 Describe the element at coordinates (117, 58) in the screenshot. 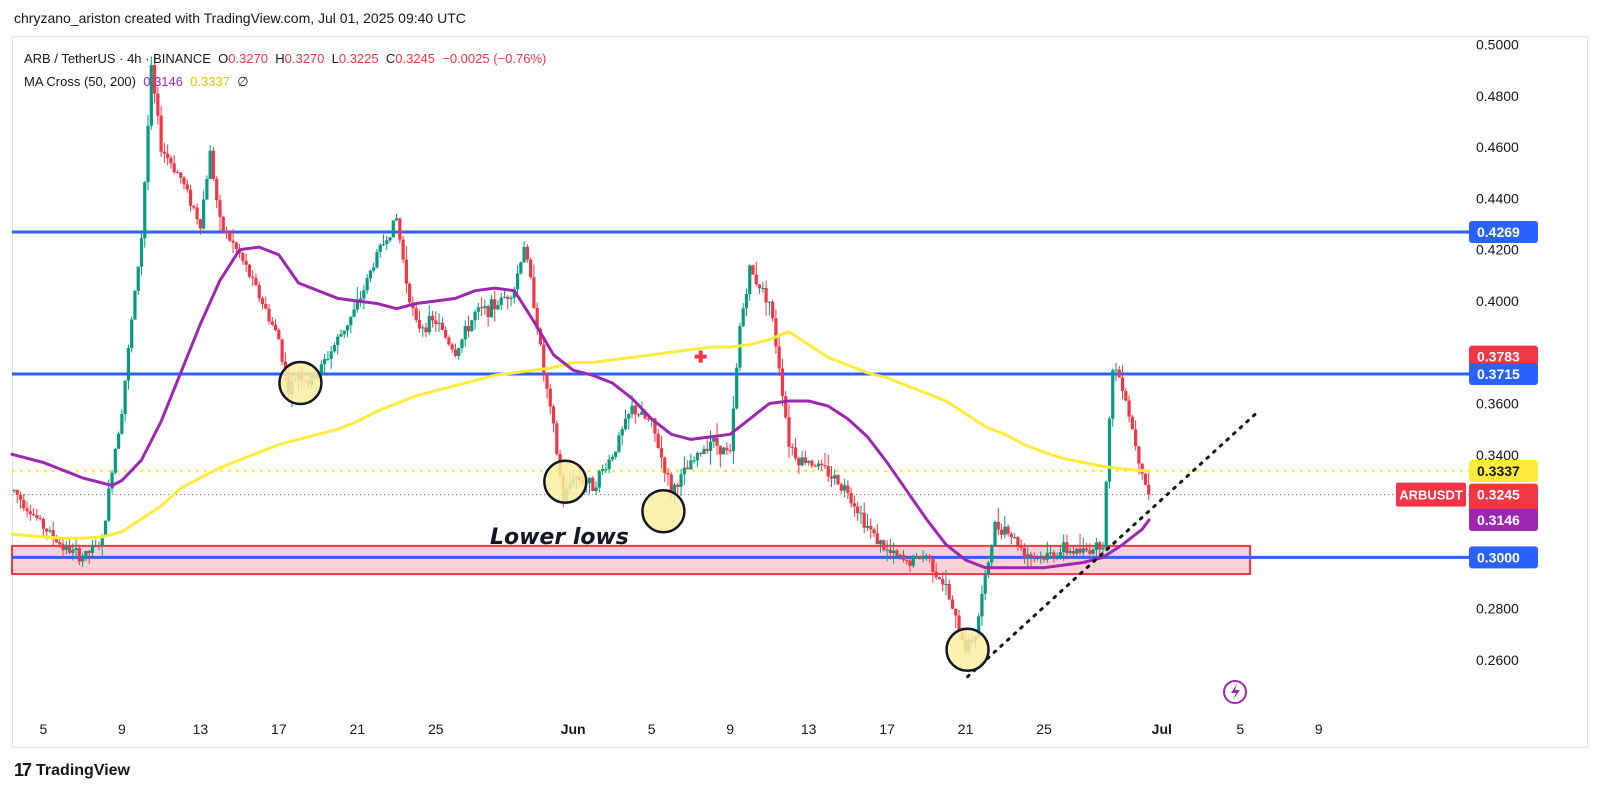

I see `legend-symbol: ARB / TetherUS · 4h · BINANCE` at that location.